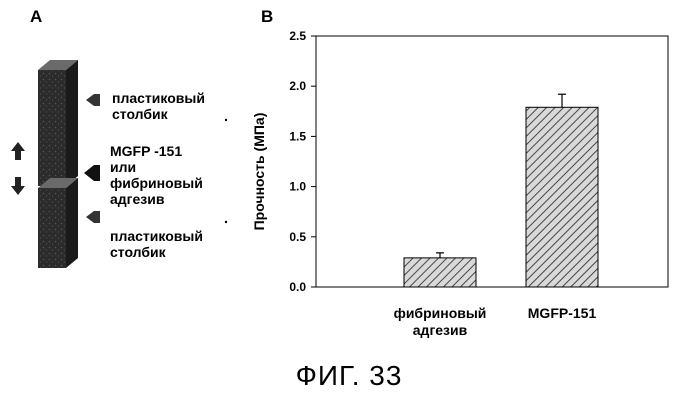 This screenshot has height=400, width=698. What do you see at coordinates (297, 287) in the screenshot?
I see `y-tick-label: 0.0` at bounding box center [297, 287].